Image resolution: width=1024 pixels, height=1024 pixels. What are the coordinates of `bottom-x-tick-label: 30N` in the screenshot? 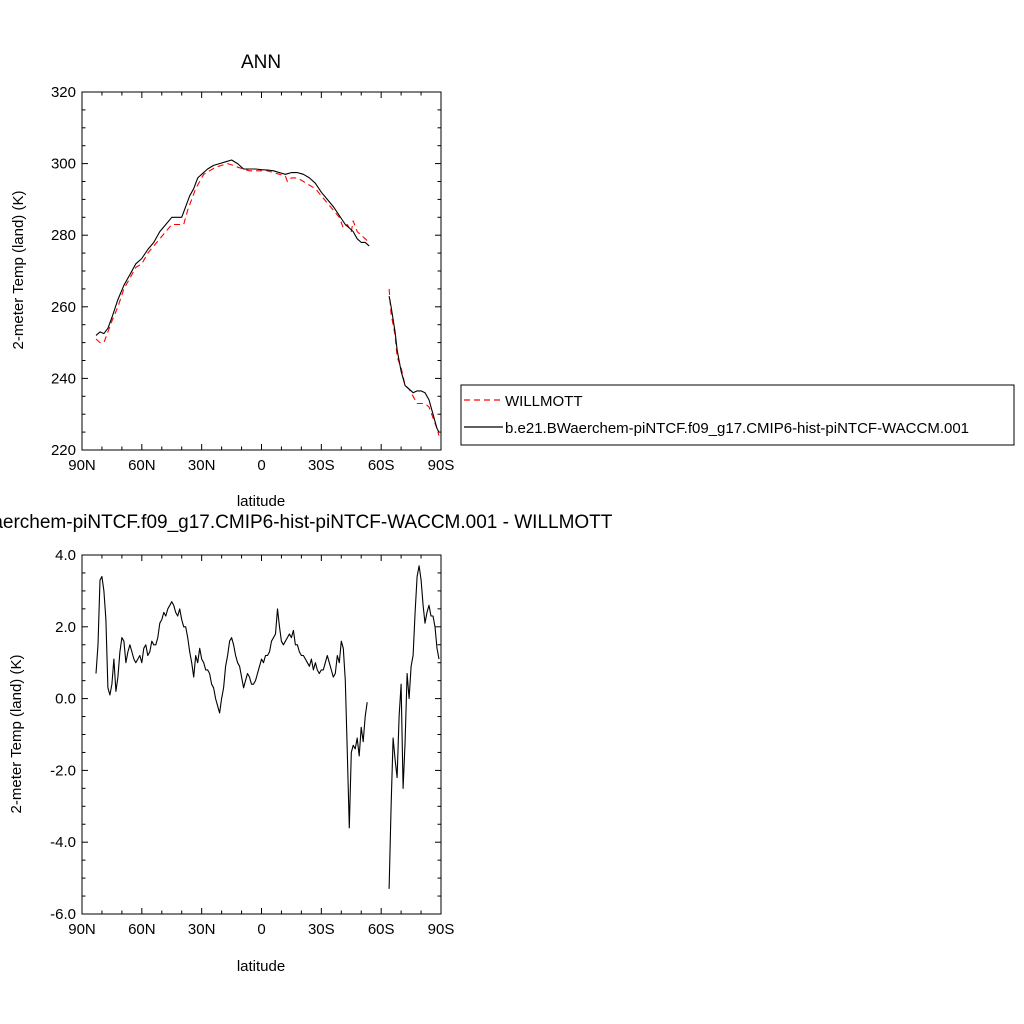 It's located at (202, 929).